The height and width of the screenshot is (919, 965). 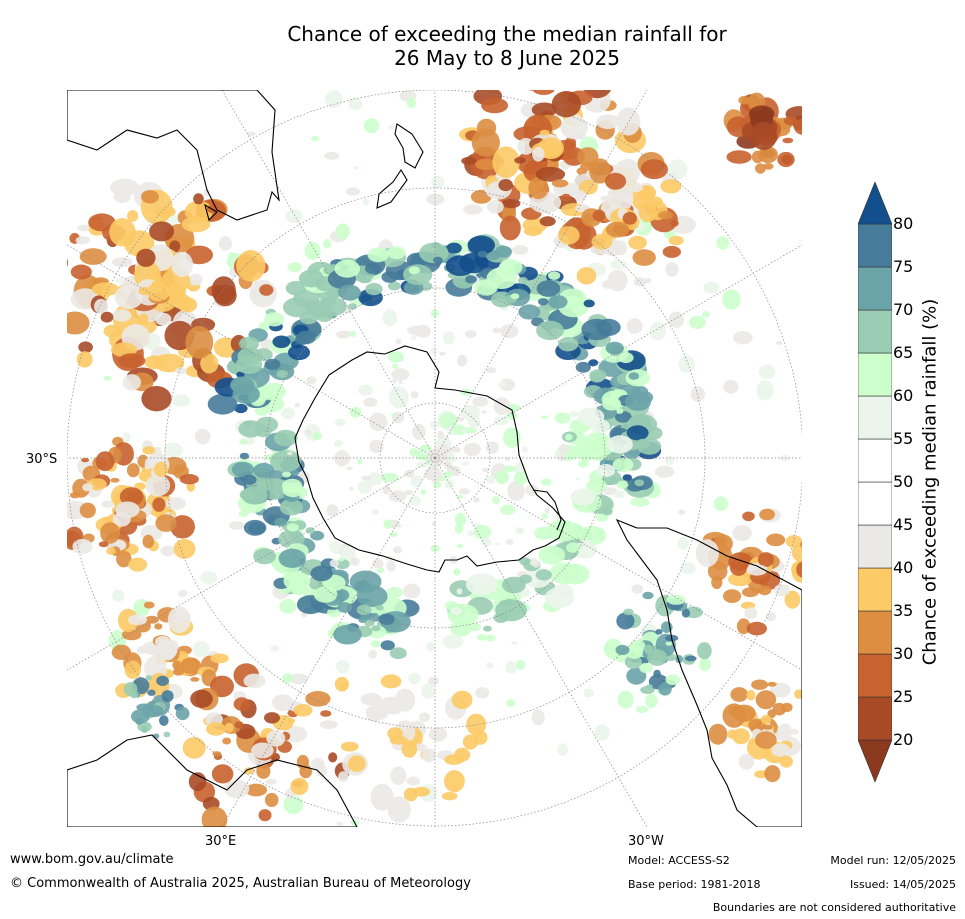 What do you see at coordinates (903, 739) in the screenshot?
I see `colorbar-tick-label: 20` at bounding box center [903, 739].